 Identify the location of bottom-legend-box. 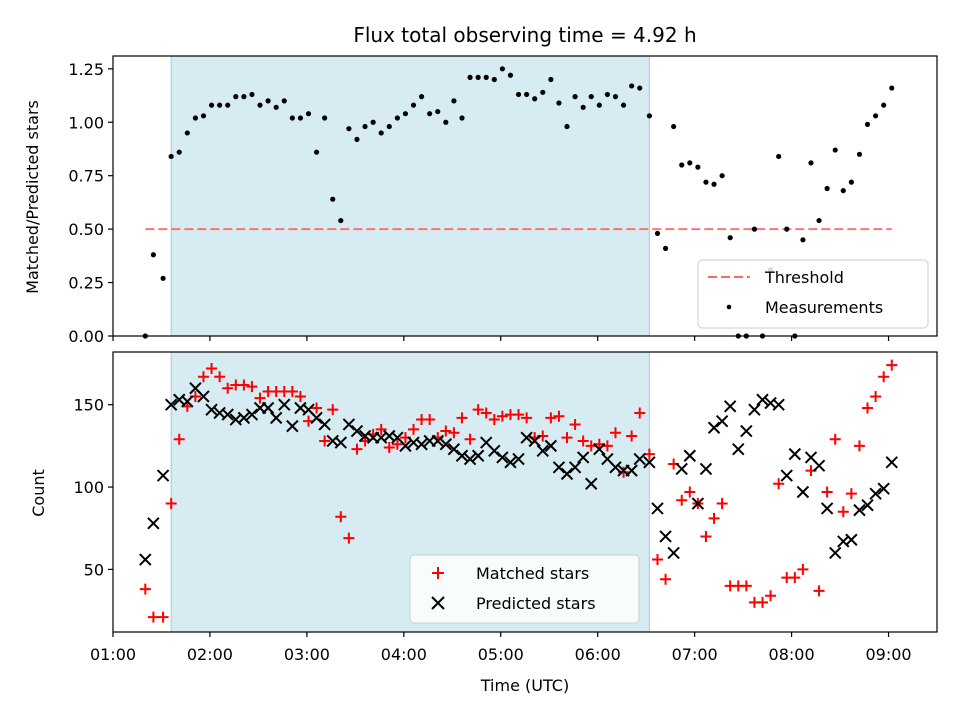
(524, 589).